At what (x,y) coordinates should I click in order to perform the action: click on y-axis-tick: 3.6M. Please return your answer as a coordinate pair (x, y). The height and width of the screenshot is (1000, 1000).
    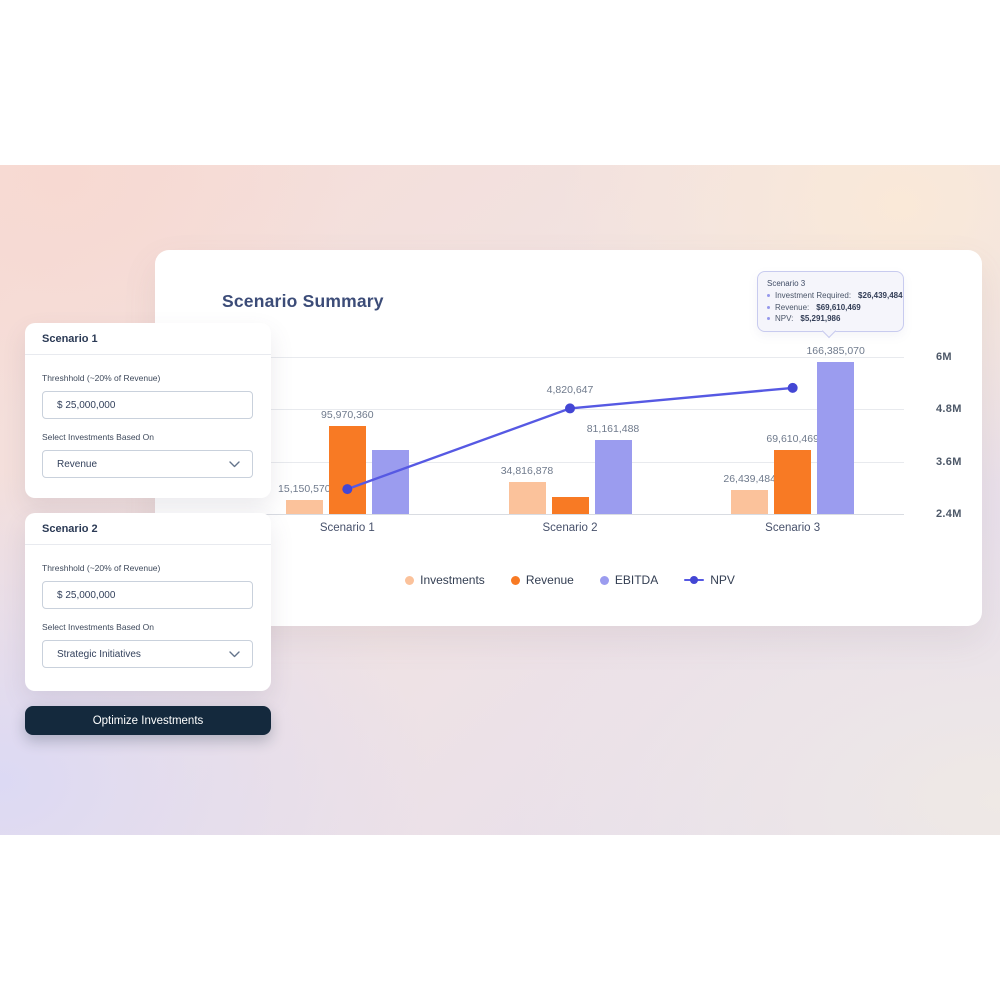
    Looking at the image, I should click on (949, 461).